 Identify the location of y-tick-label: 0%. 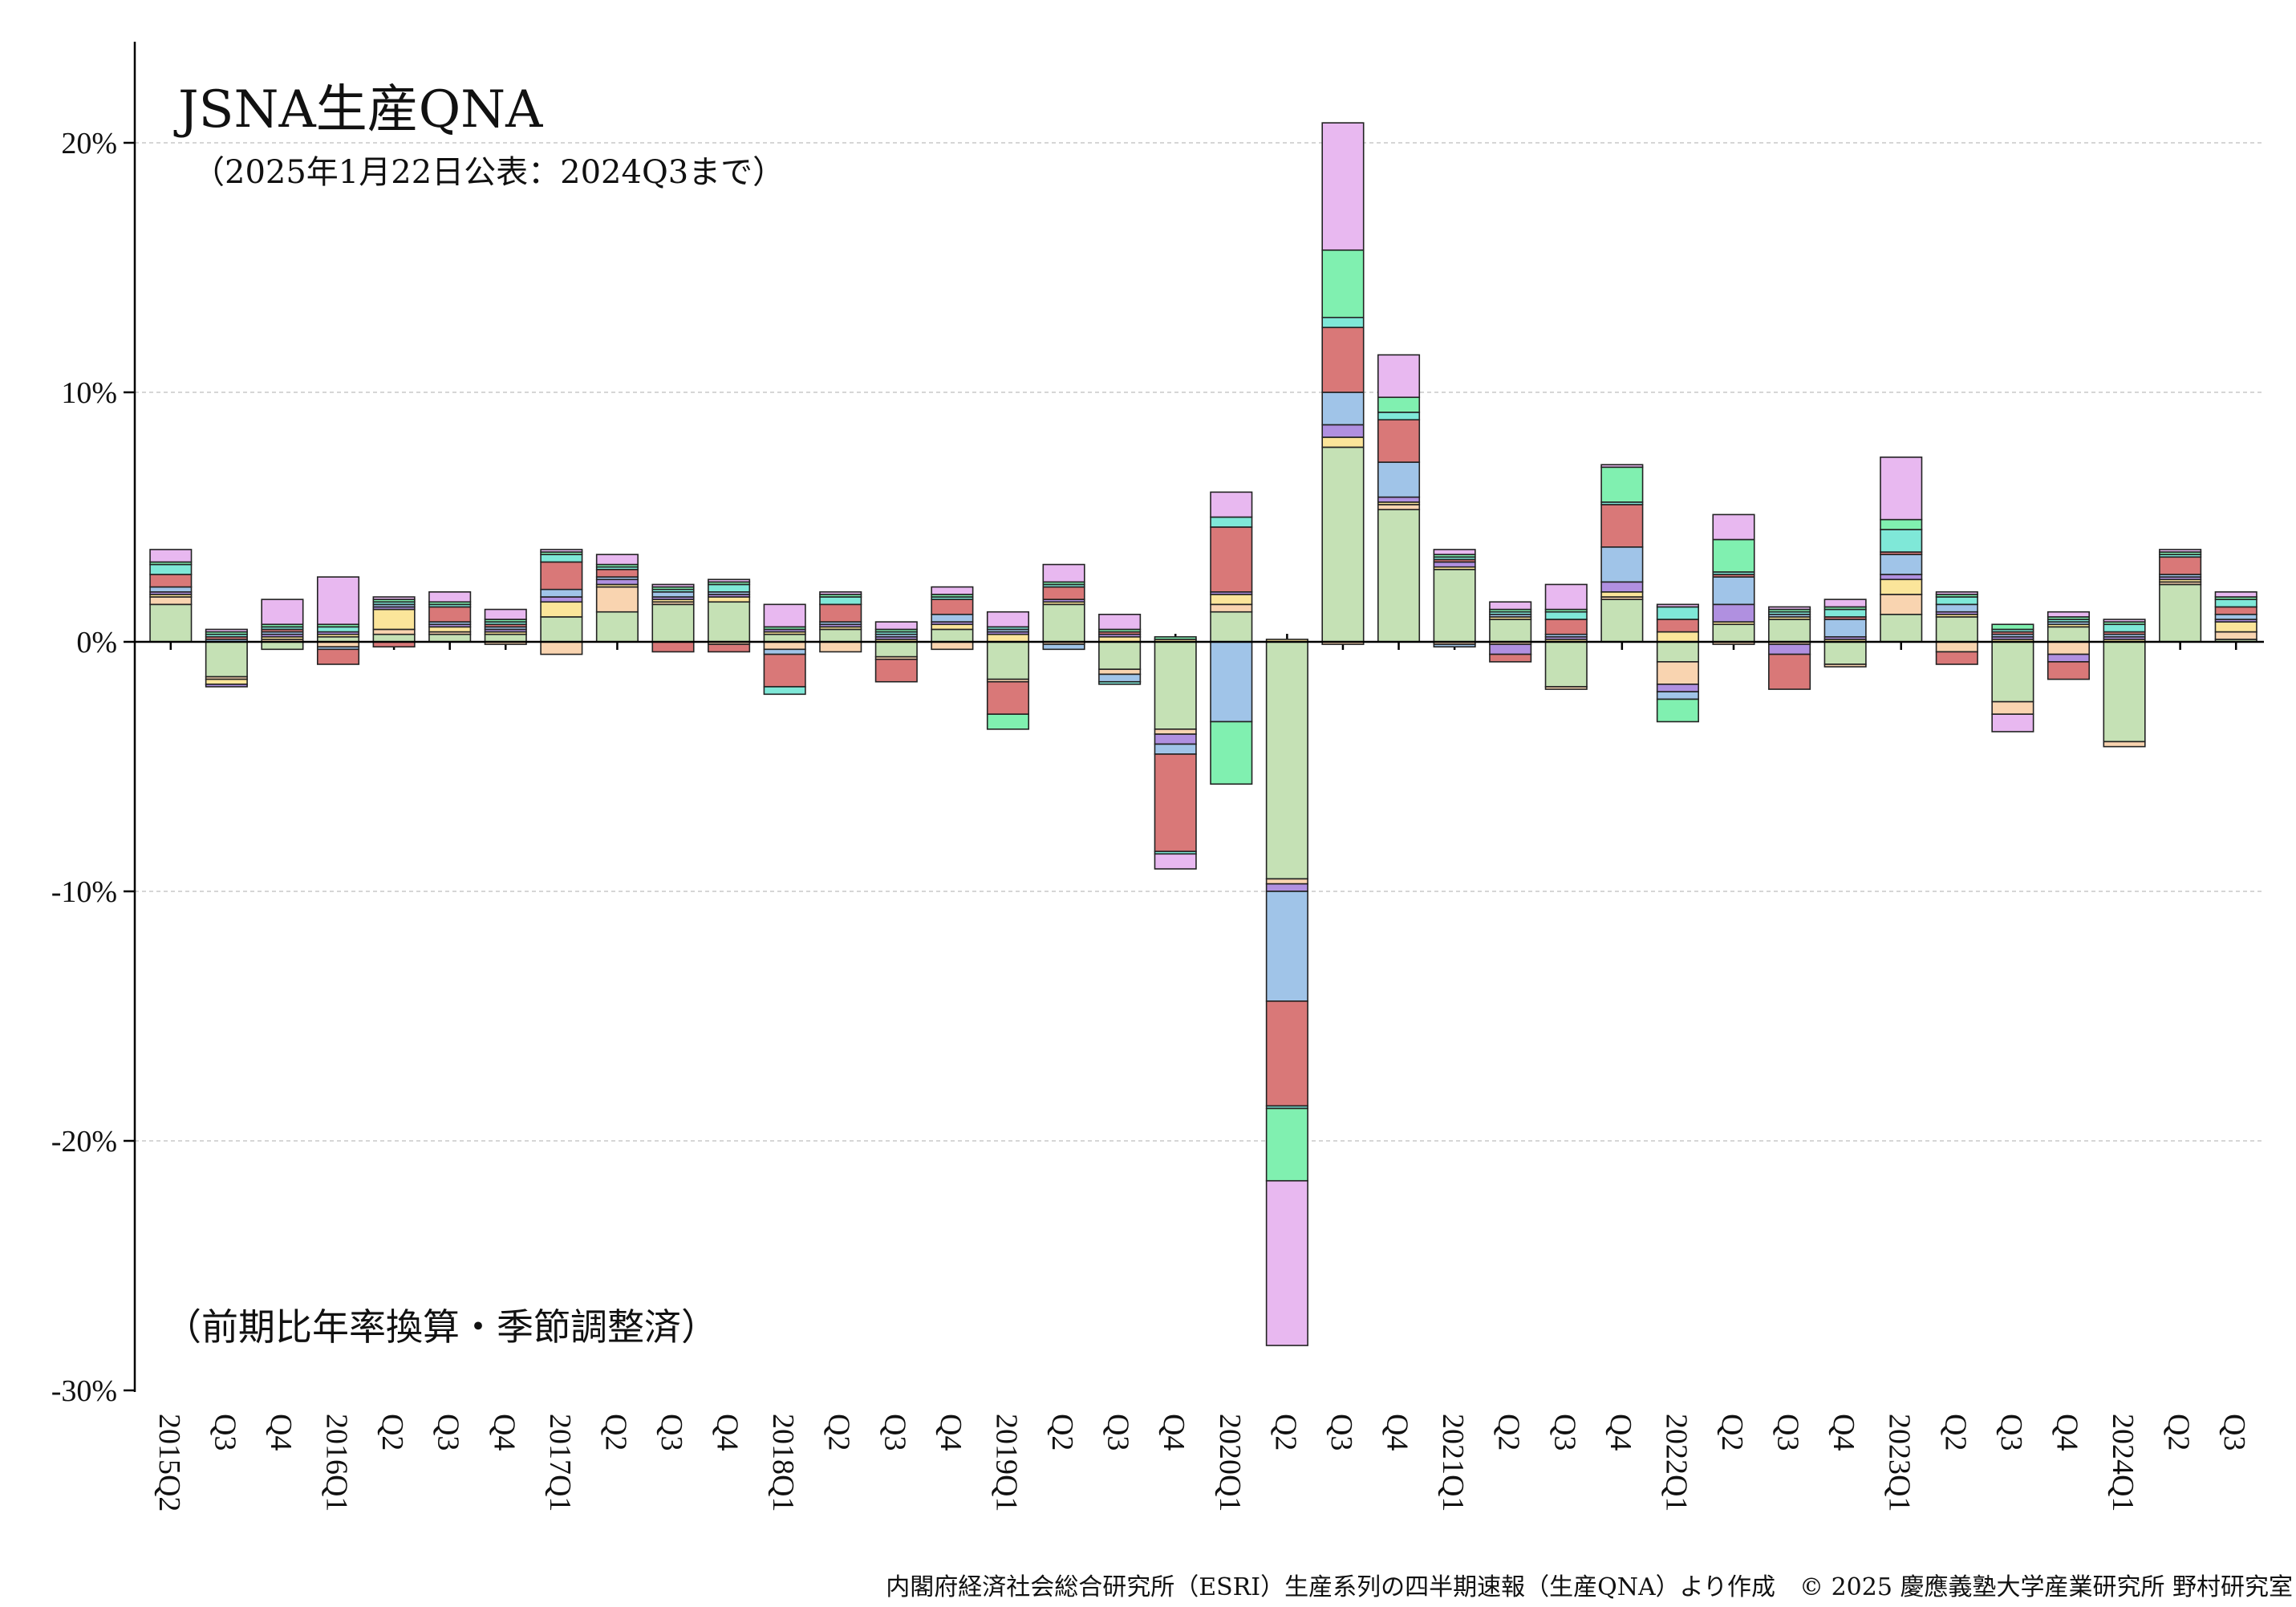
(96, 642).